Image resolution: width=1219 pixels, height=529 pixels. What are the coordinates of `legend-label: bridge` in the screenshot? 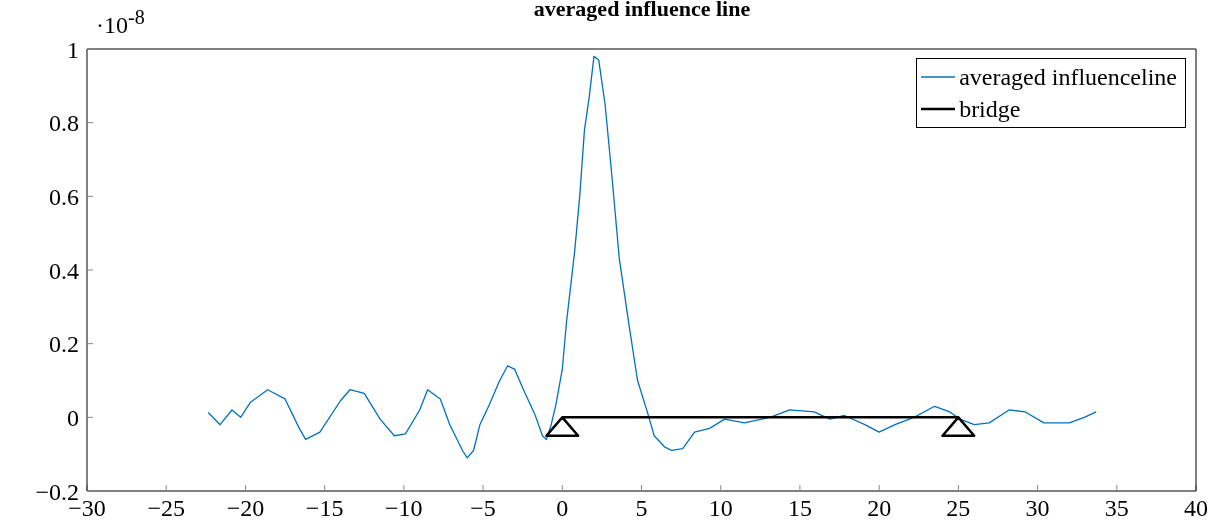 It's located at (990, 109).